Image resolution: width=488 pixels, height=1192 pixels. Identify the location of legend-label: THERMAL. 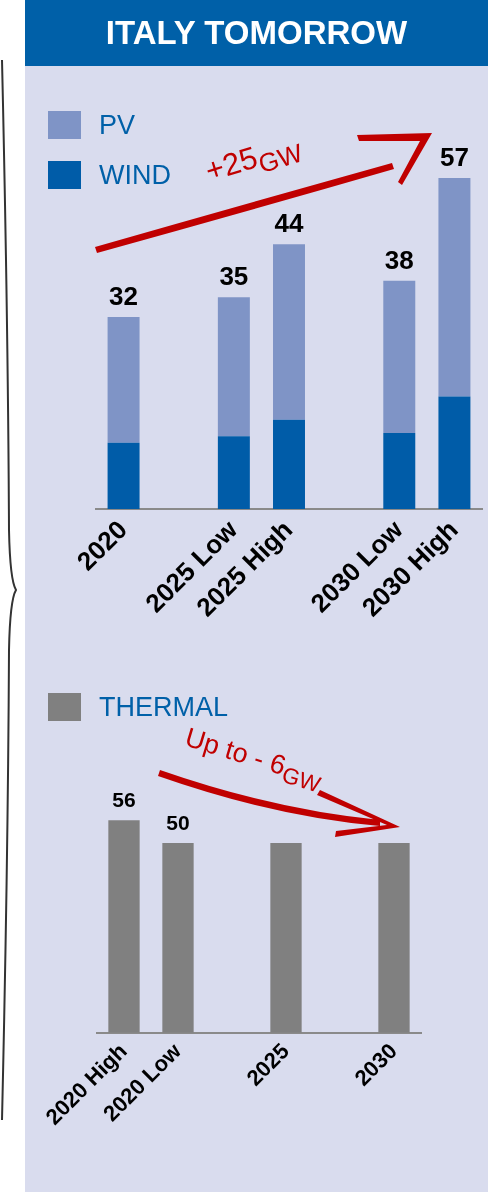
(164, 707).